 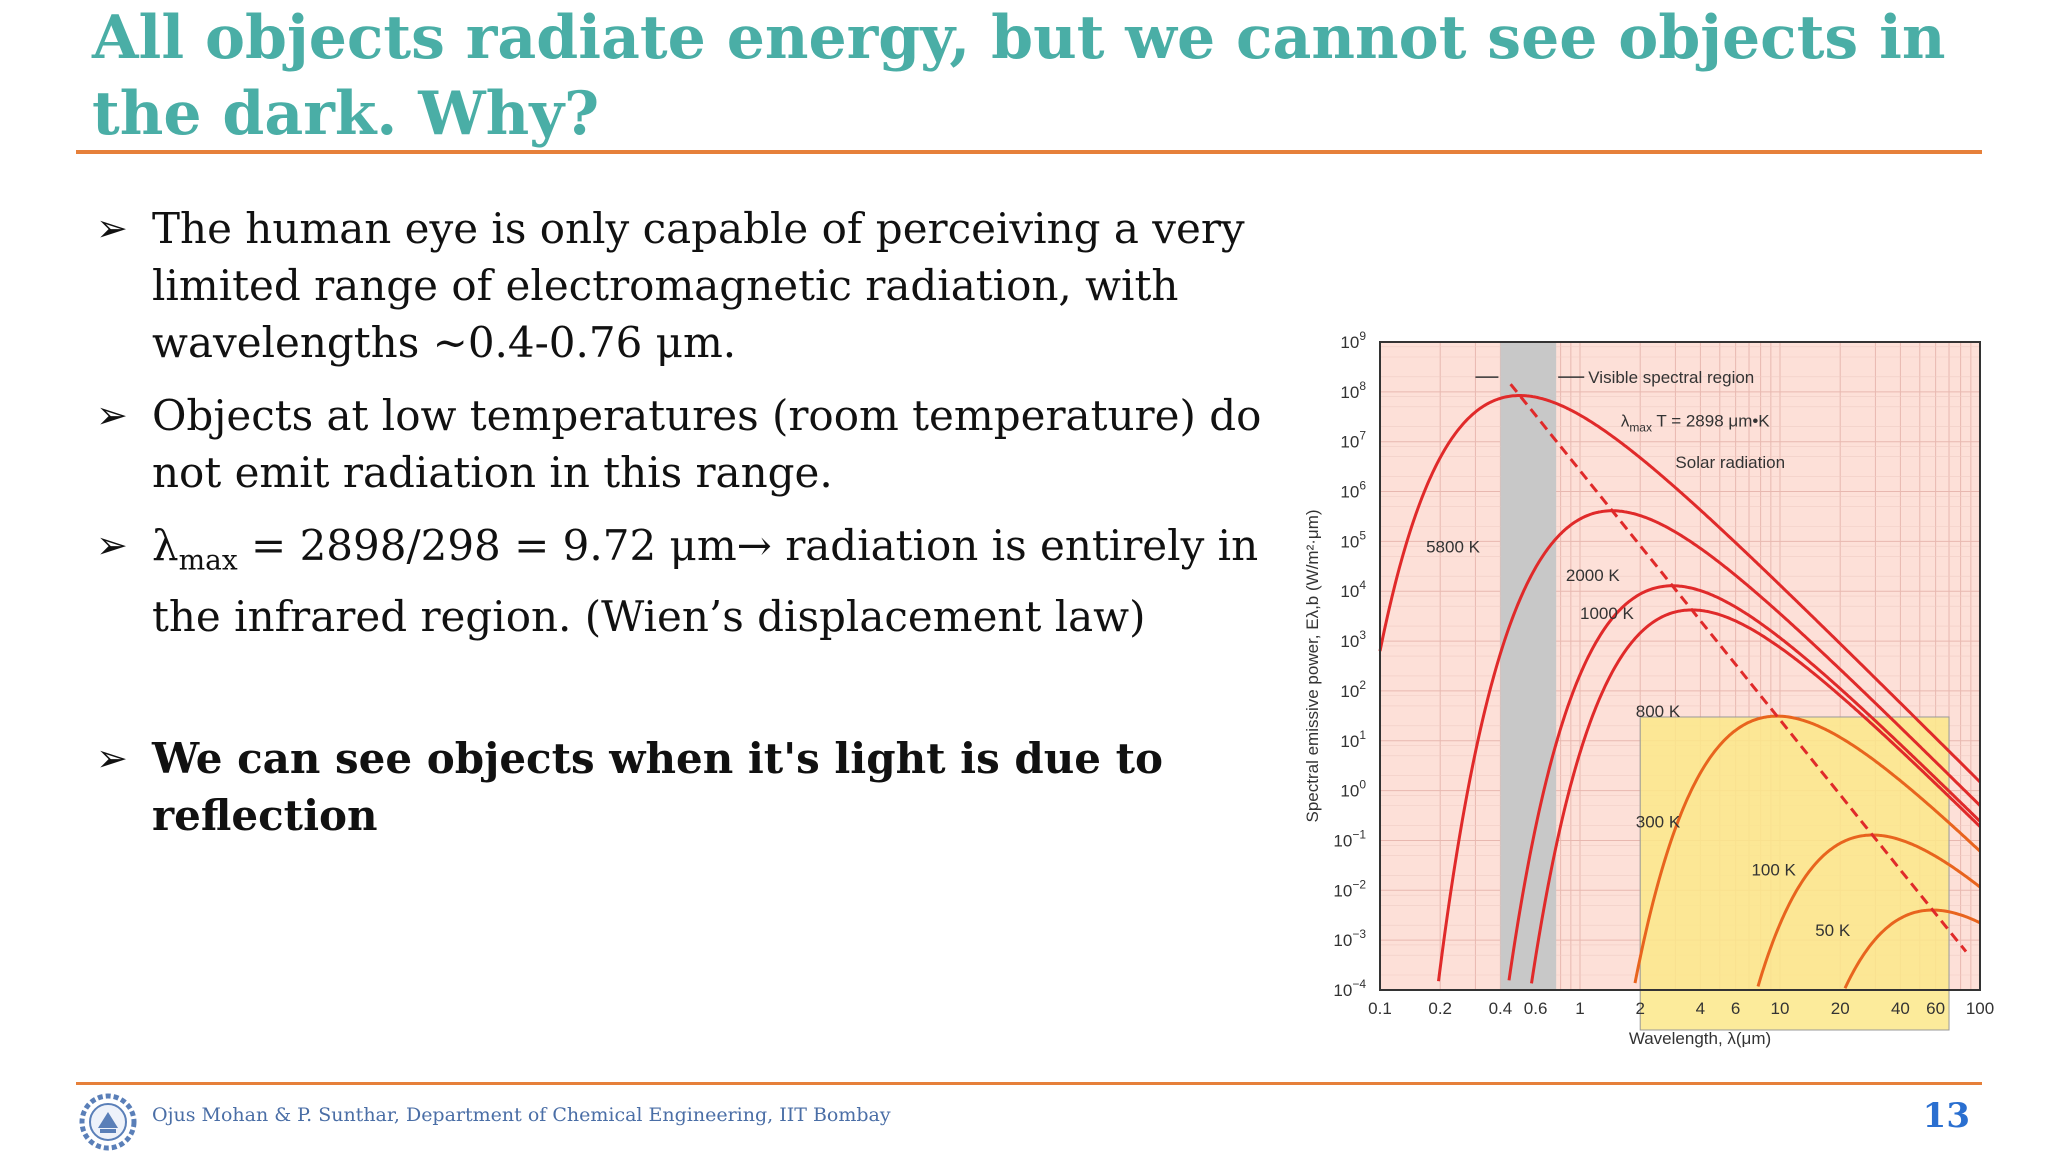 I want to click on series-label-100k: 100 K, so click(x=1773, y=869).